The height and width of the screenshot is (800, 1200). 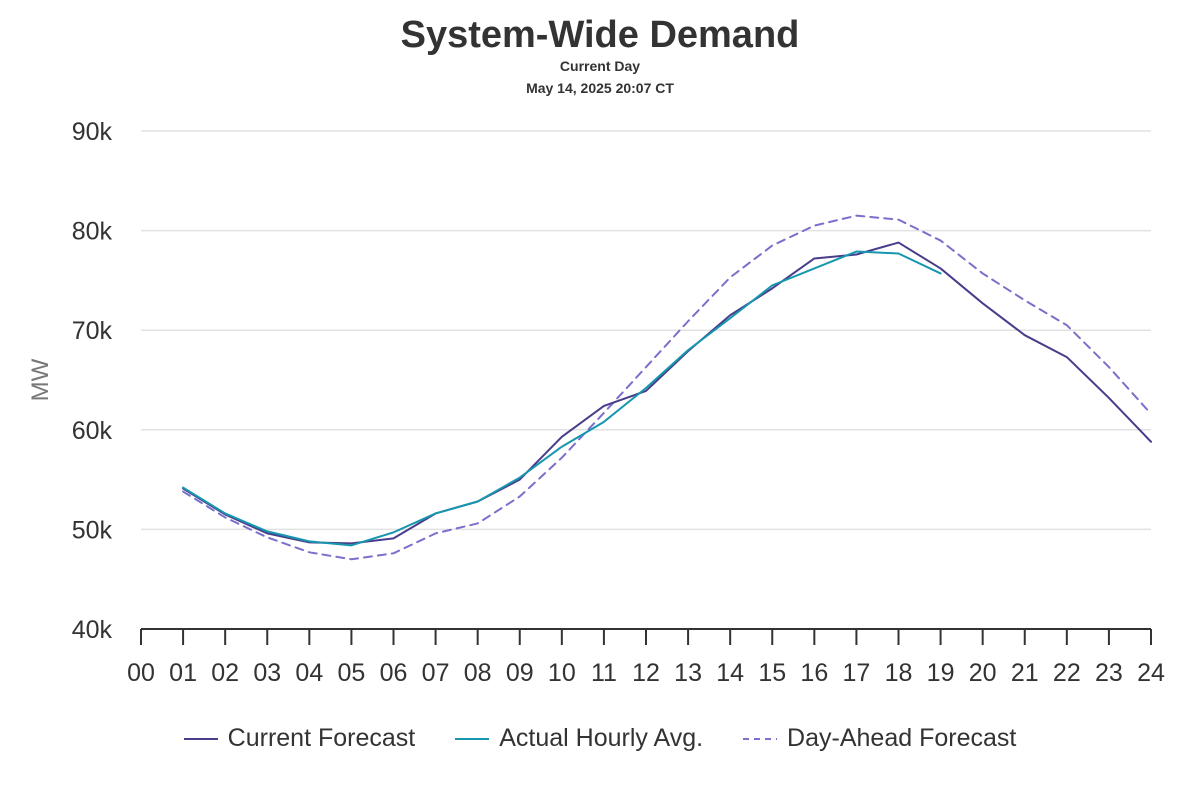 What do you see at coordinates (520, 673) in the screenshot?
I see `x-tick-label: 09` at bounding box center [520, 673].